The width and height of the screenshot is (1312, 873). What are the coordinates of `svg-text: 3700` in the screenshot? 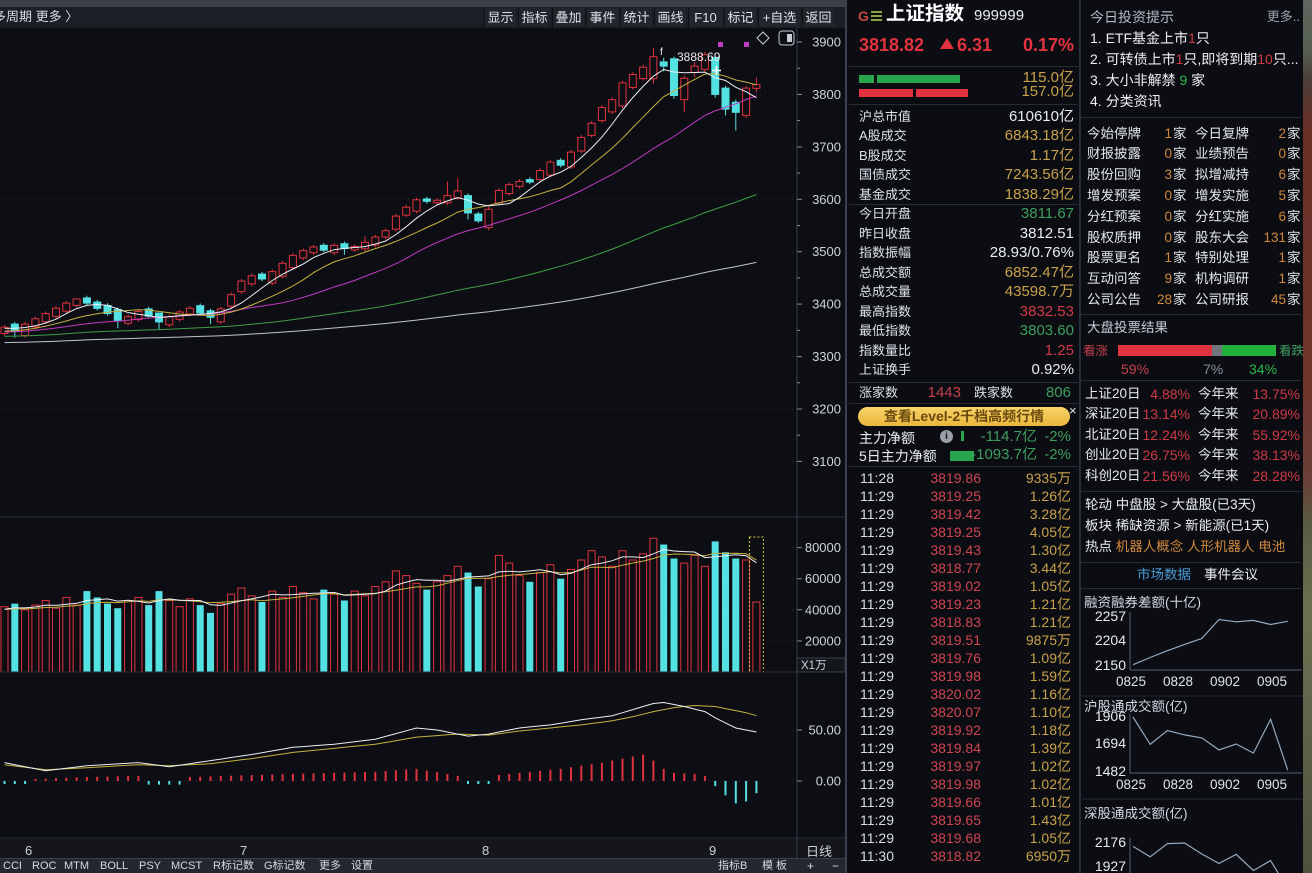 It's located at (826, 146).